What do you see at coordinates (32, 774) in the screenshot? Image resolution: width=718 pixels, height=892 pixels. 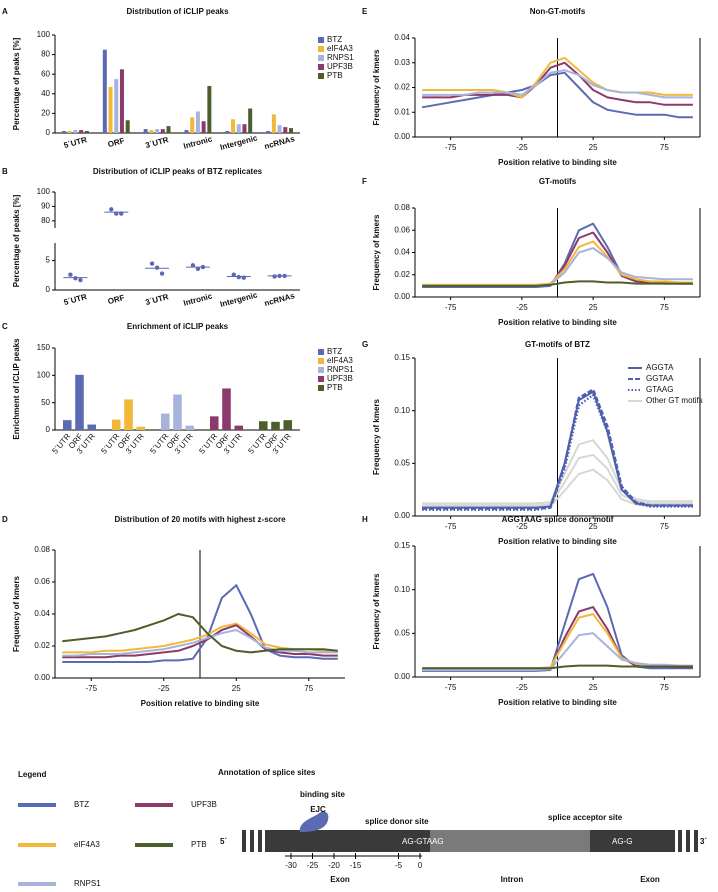 I see `legend-title: Legend` at bounding box center [32, 774].